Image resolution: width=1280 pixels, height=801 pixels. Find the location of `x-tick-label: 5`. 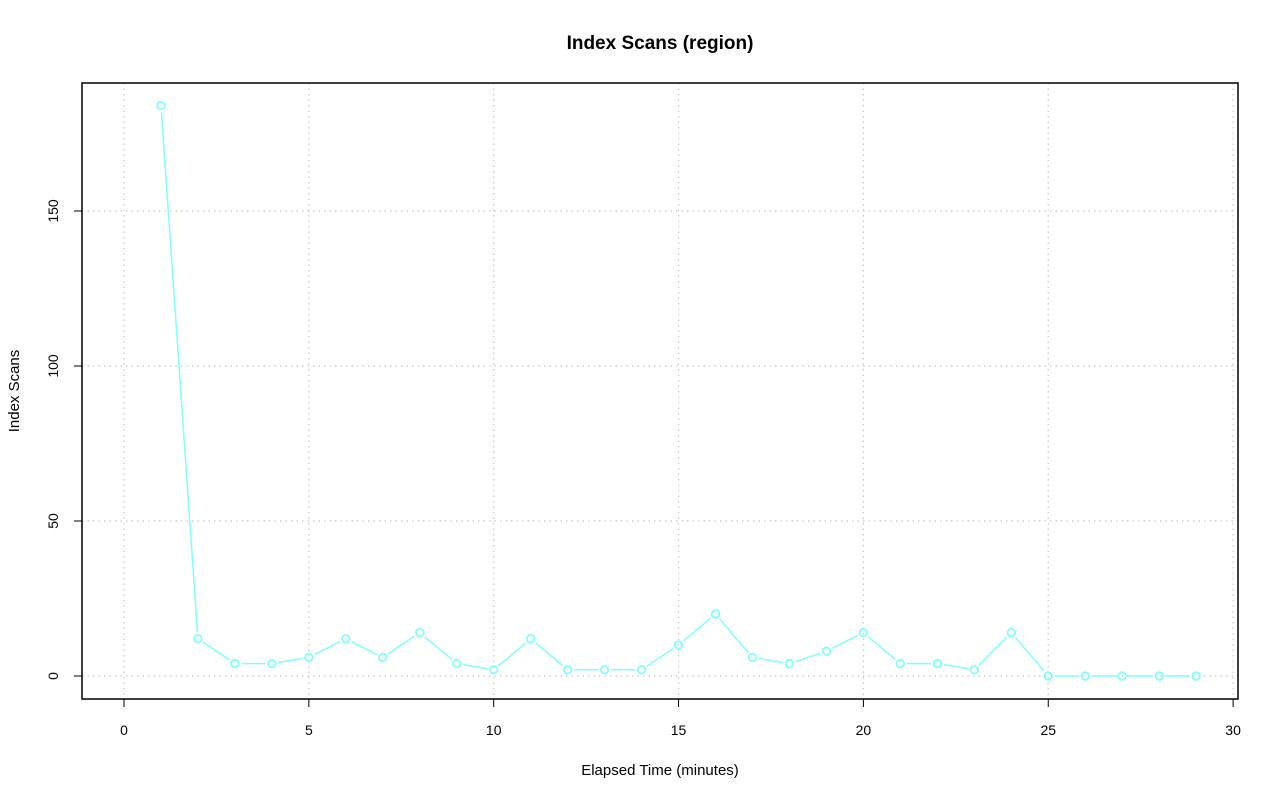

x-tick-label: 5 is located at coordinates (309, 730).